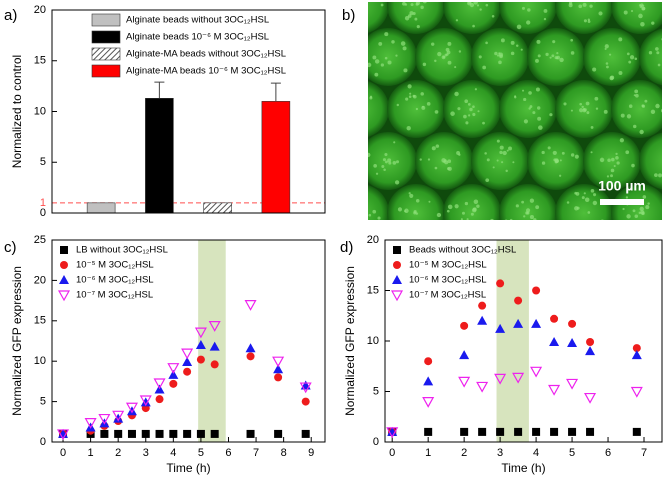 This screenshot has width=666, height=480. Describe the element at coordinates (462, 250) in the screenshot. I see `legend-label: Beads without 3OC₁₂HSL` at that location.